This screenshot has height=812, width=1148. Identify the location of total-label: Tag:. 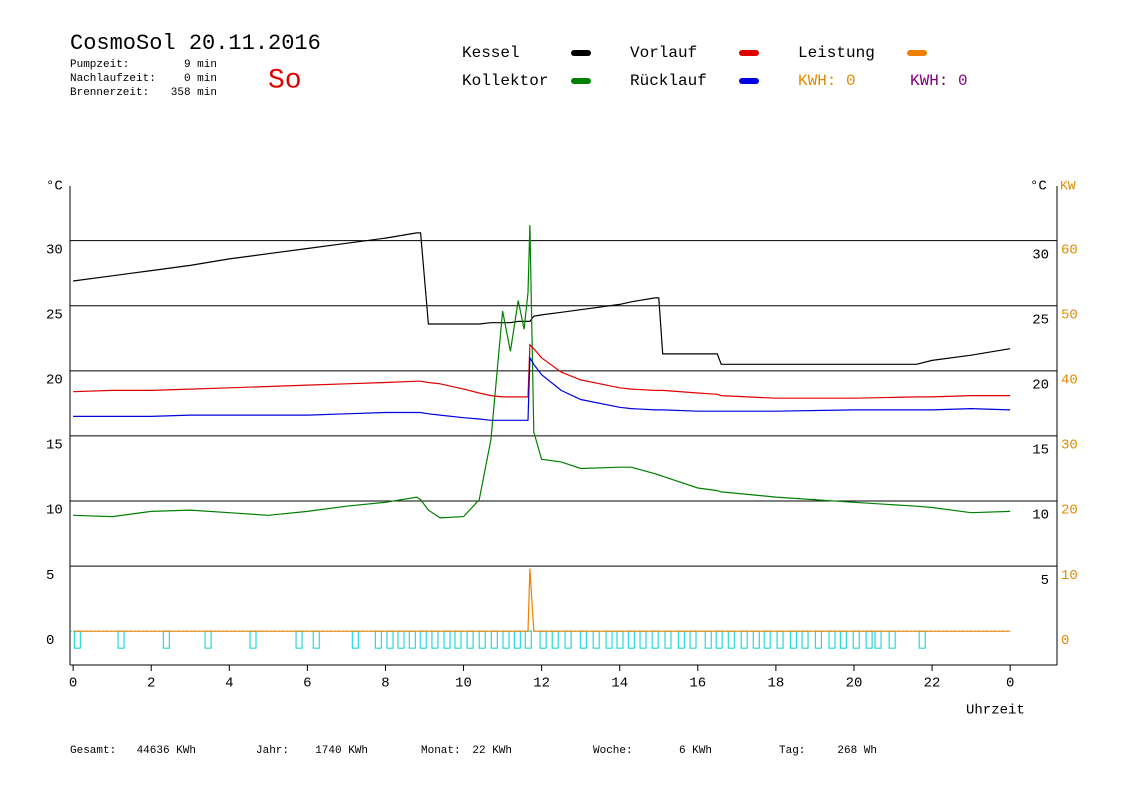
(792, 751).